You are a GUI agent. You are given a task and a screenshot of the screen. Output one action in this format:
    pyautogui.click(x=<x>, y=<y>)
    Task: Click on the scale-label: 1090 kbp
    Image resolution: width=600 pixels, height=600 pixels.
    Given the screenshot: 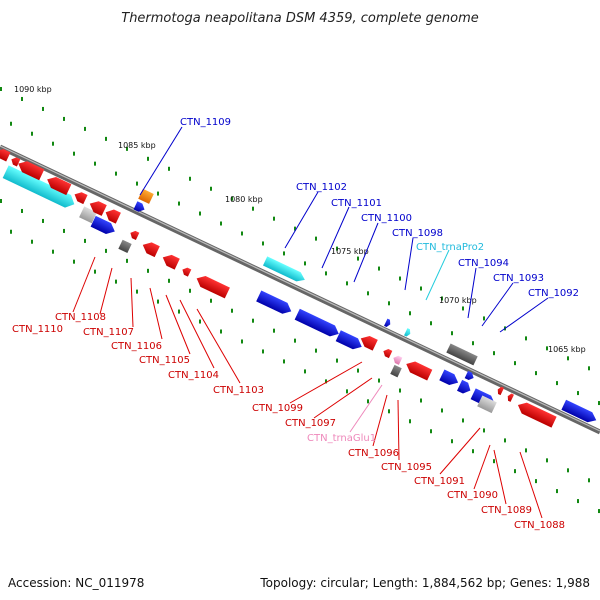 What is the action you would take?
    pyautogui.click(x=33, y=89)
    